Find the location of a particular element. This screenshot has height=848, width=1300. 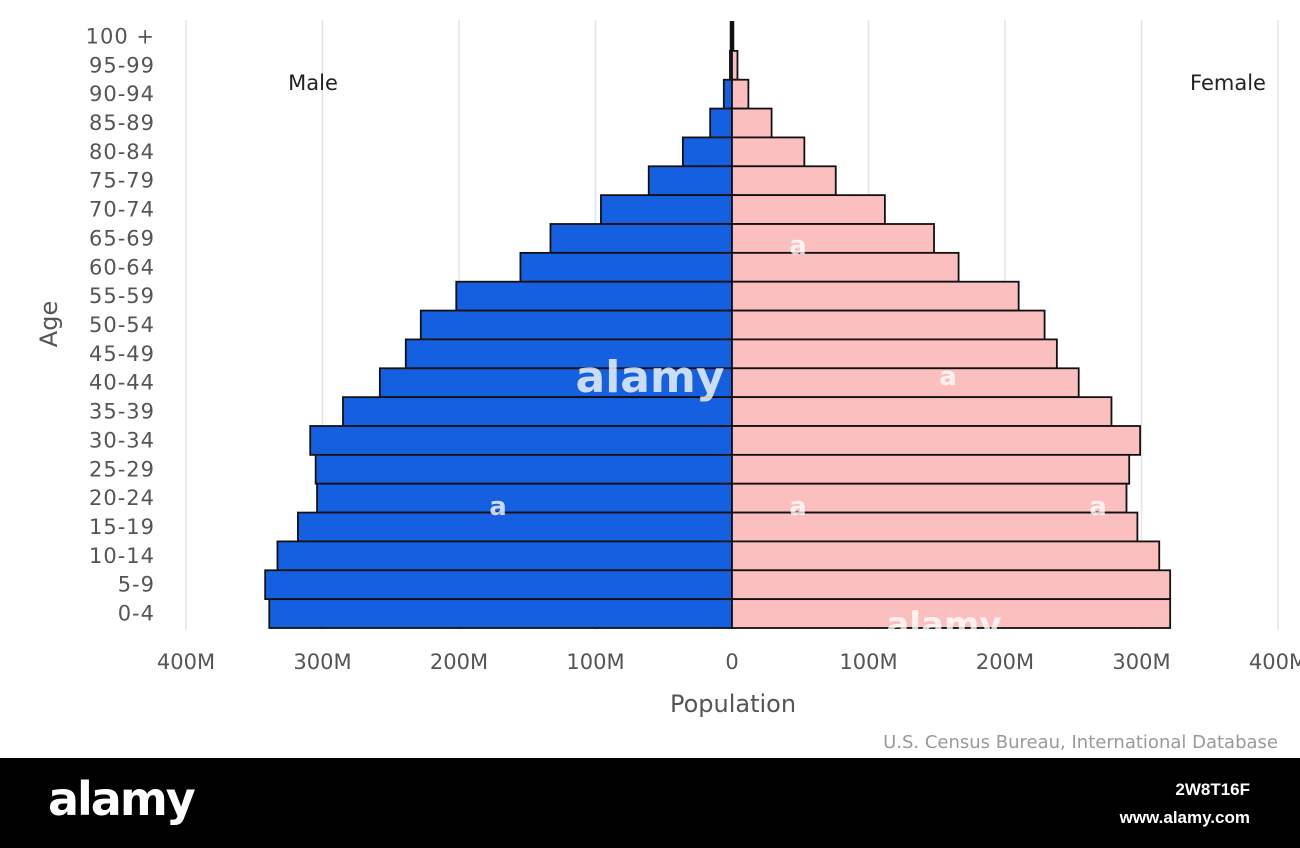

image-id-block: 2W8T16F www.alamy.com is located at coordinates (1185, 804).